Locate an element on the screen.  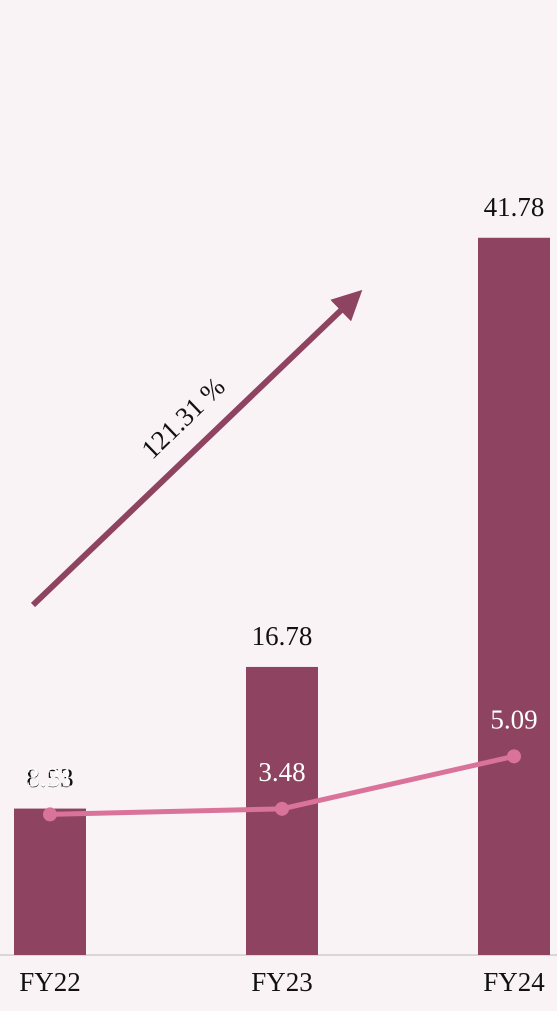
line-value-label: 3.31 is located at coordinates (49, 778).